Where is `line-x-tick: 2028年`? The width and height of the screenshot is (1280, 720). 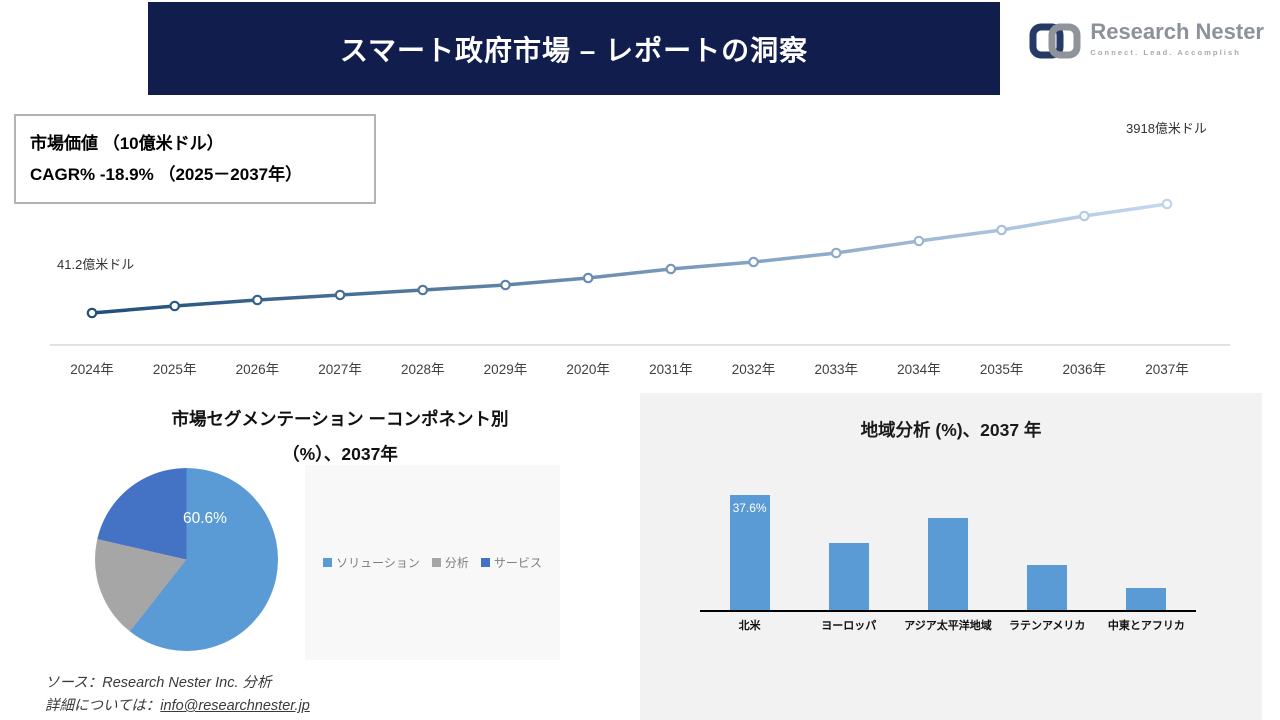 line-x-tick: 2028年 is located at coordinates (422, 369).